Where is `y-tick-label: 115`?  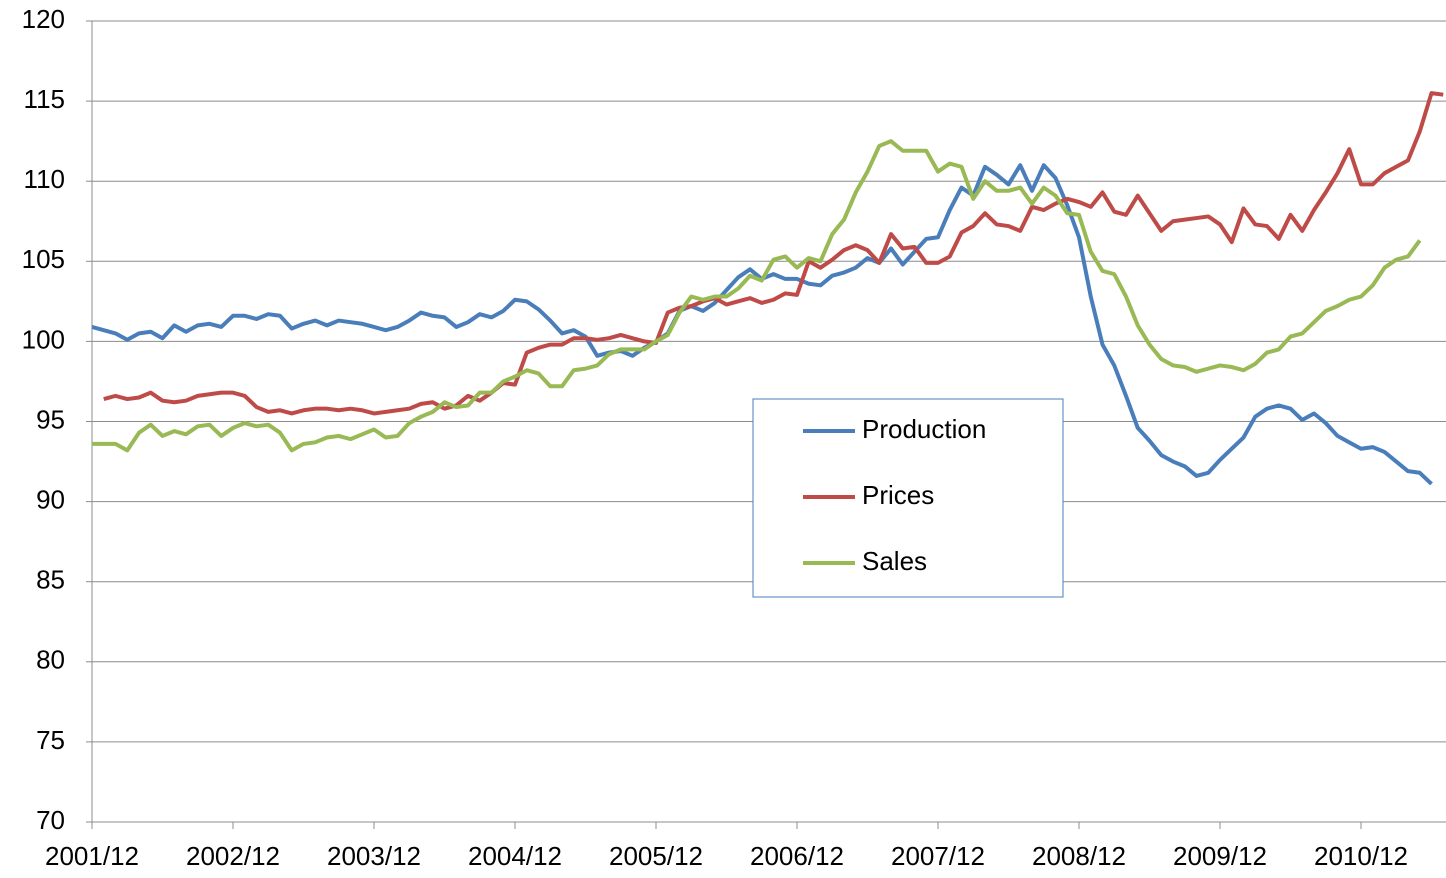
y-tick-label: 115 is located at coordinates (44, 99).